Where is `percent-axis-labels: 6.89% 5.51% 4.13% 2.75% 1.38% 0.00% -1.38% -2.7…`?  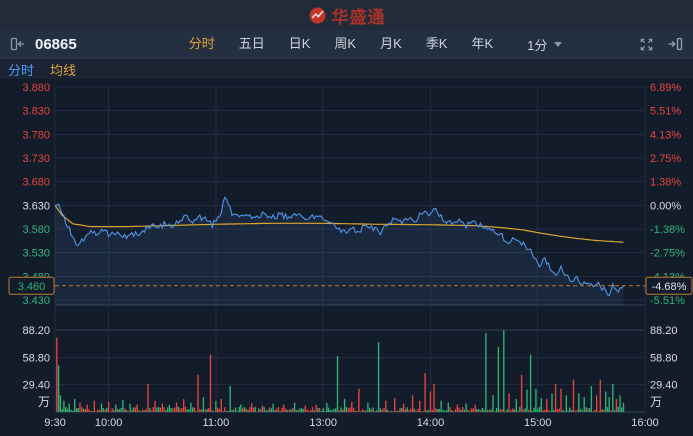 percent-axis-labels: 6.89% 5.51% 4.13% 2.75% 1.38% 0.00% -1.38% -2.7… is located at coordinates (667, 194).